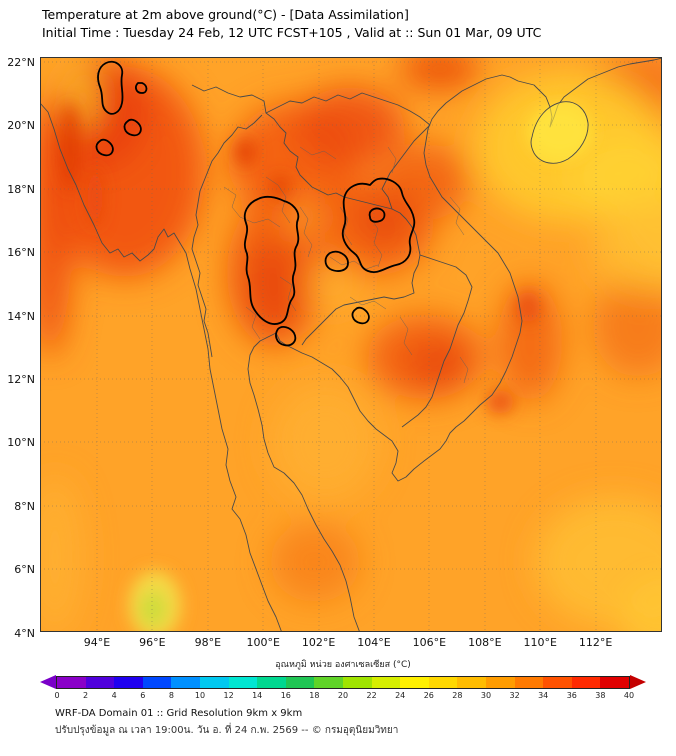 Image resolution: width=676 pixels, height=756 pixels. What do you see at coordinates (350, 697) in the screenshot?
I see `colorbar-ticks: 0 2 4 6 8 10 12 14 16 18 20 22 24 26 28 30 32 34 36 38 40` at bounding box center [350, 697].